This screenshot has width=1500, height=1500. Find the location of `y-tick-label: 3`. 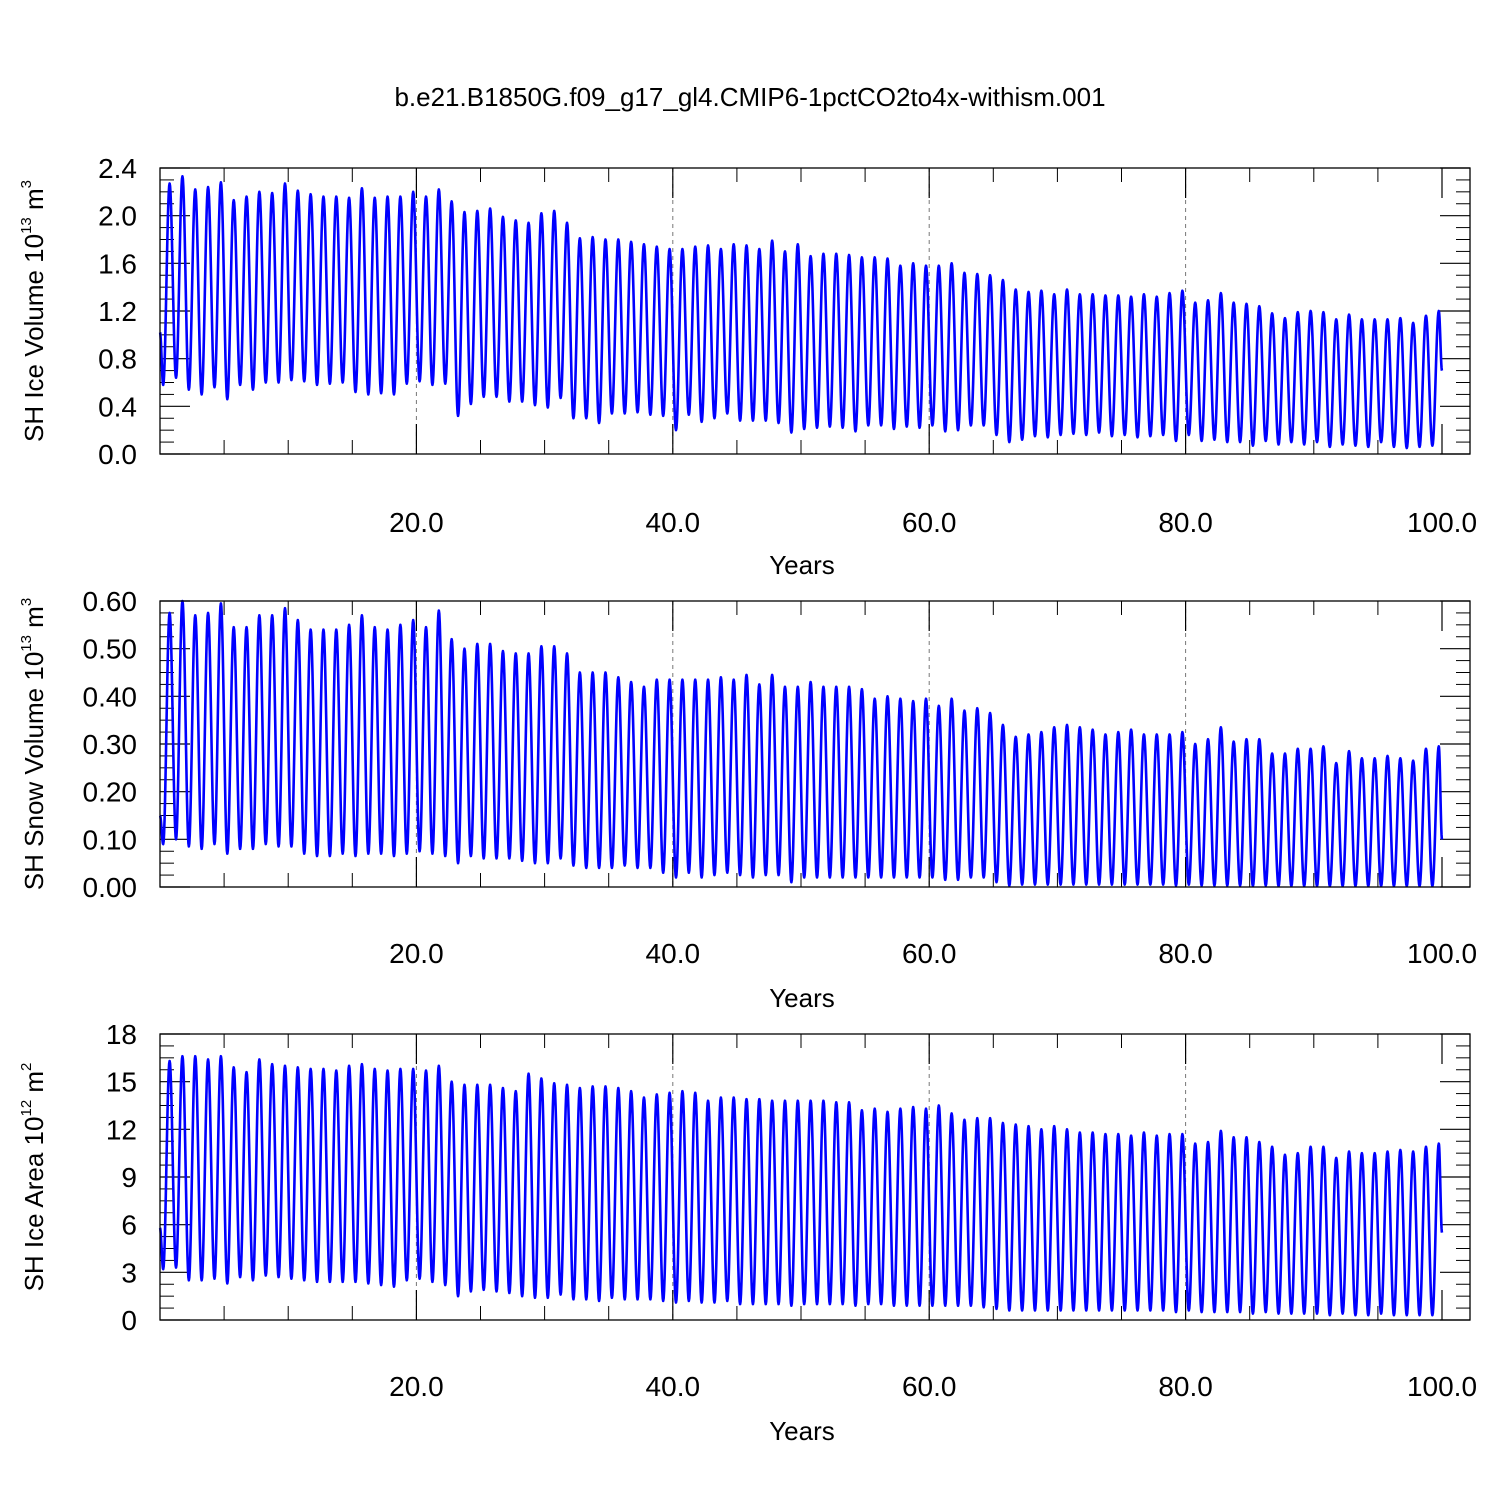

y-tick-label: 3 is located at coordinates (129, 1272).